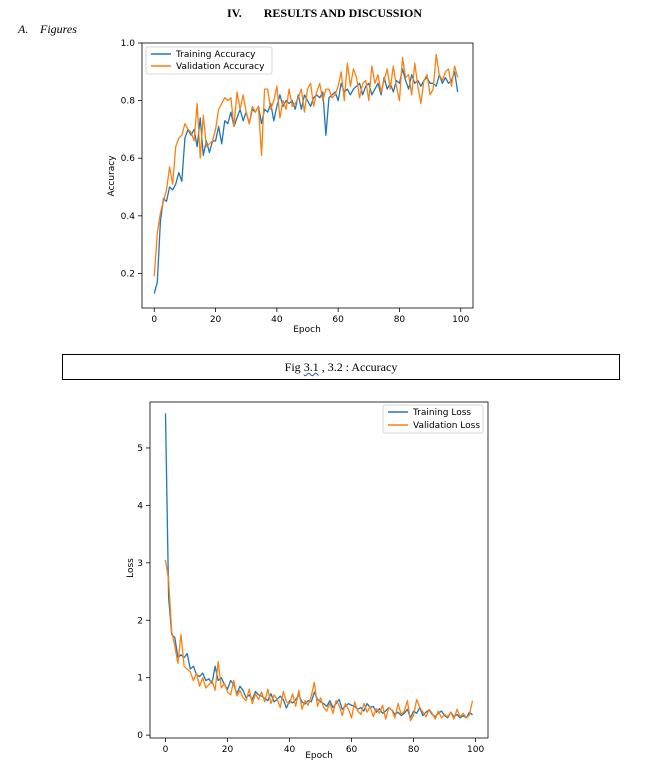  Describe the element at coordinates (128, 217) in the screenshot. I see `accuracy-y-tick-label: 0.4` at that location.